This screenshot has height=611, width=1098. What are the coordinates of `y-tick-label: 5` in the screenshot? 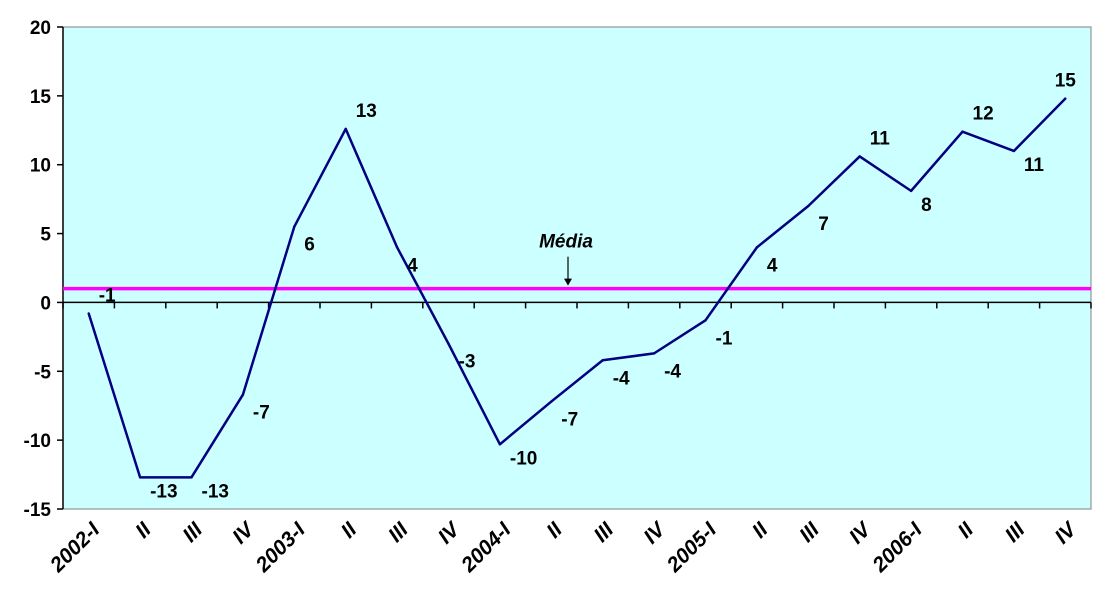 It's located at (45, 235).